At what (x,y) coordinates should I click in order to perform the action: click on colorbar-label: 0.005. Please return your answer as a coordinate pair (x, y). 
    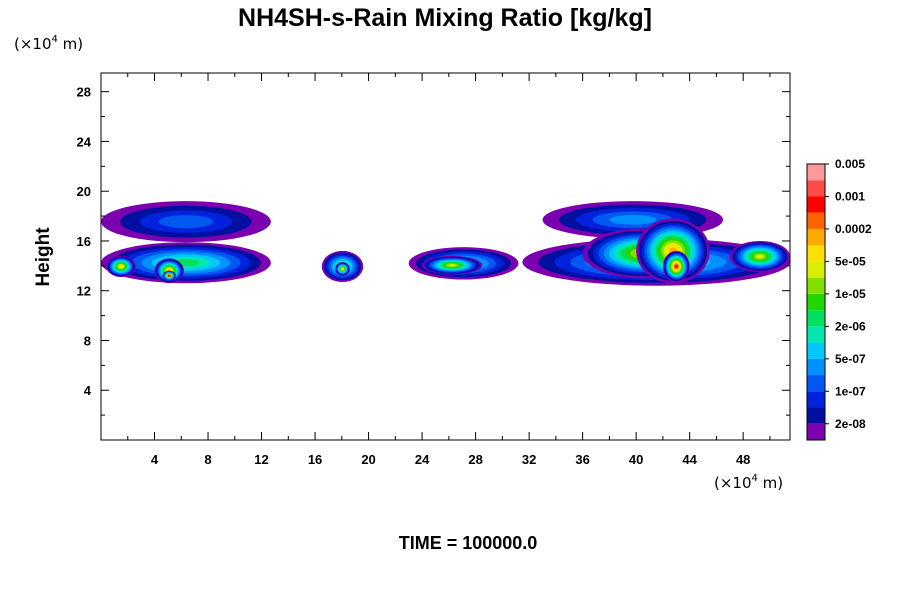
    Looking at the image, I should click on (850, 164).